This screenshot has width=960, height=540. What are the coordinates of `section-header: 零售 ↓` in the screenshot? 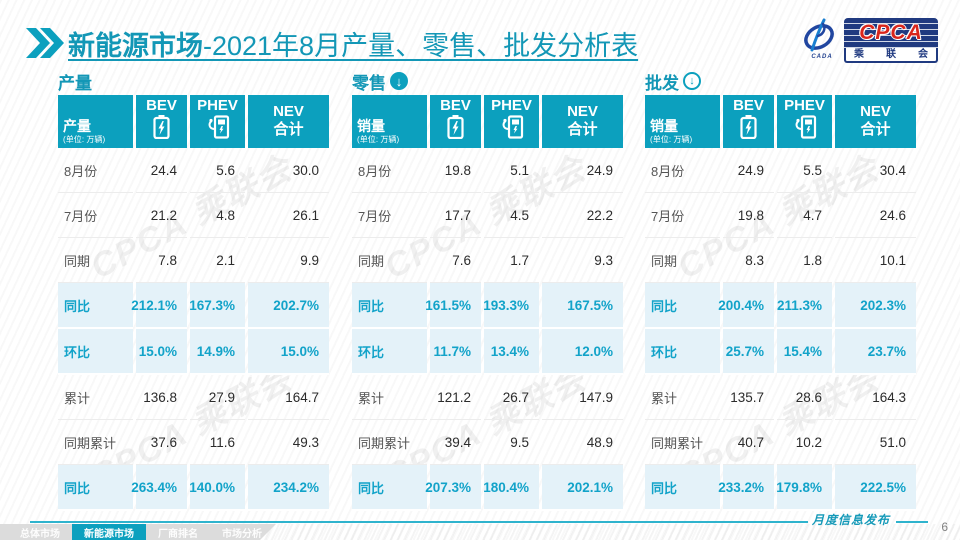 It's located at (484, 81).